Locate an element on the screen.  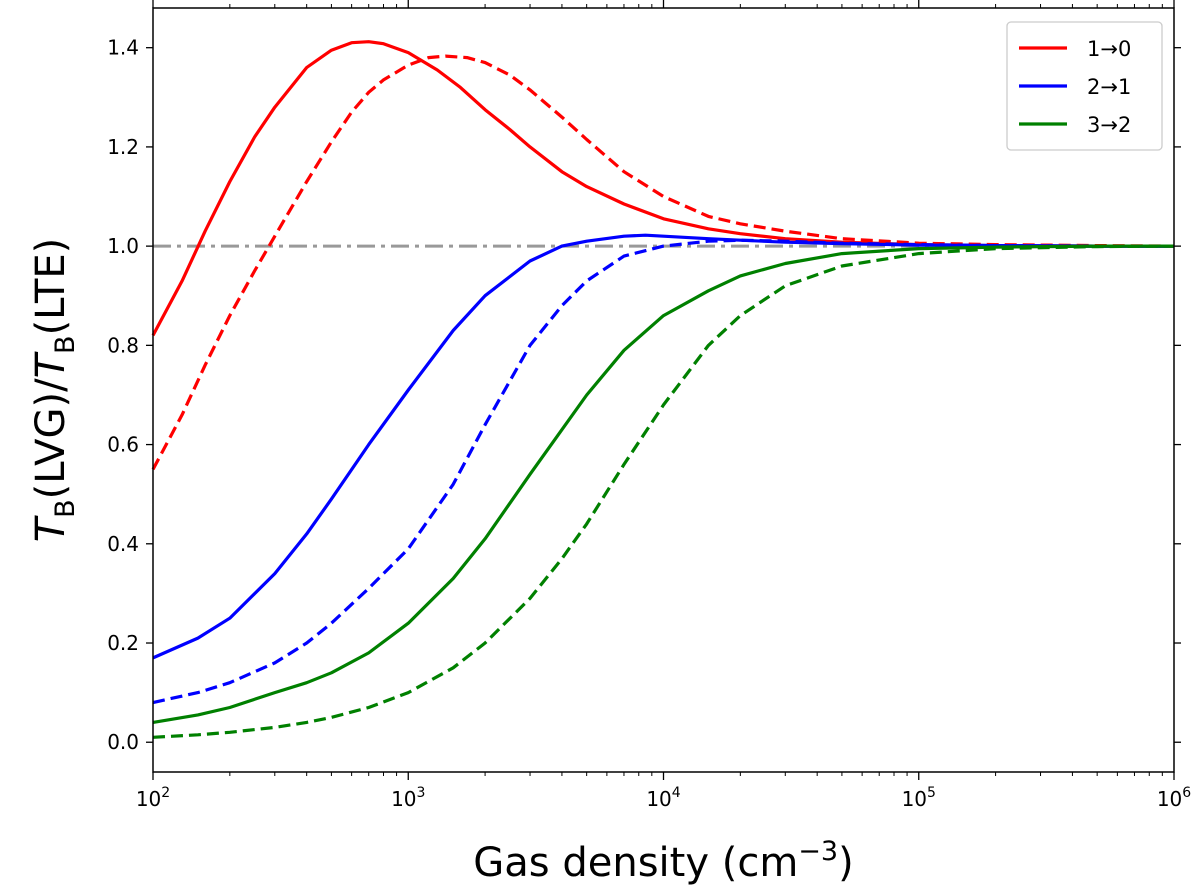
y-axis-title: TB(LVG)/TB(LTE) is located at coordinates (54, 390).